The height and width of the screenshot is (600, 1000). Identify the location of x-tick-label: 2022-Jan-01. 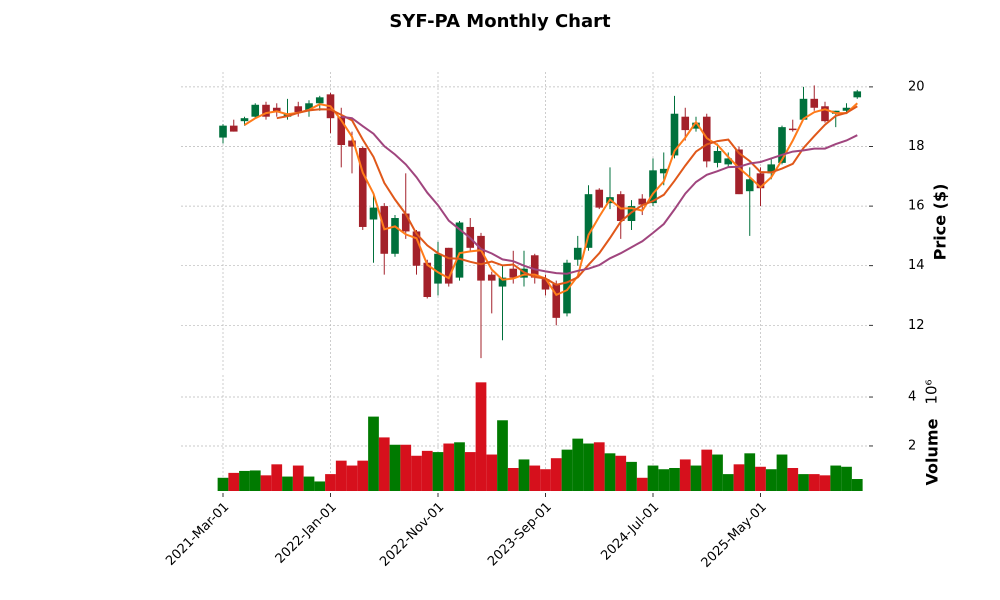
(306, 533).